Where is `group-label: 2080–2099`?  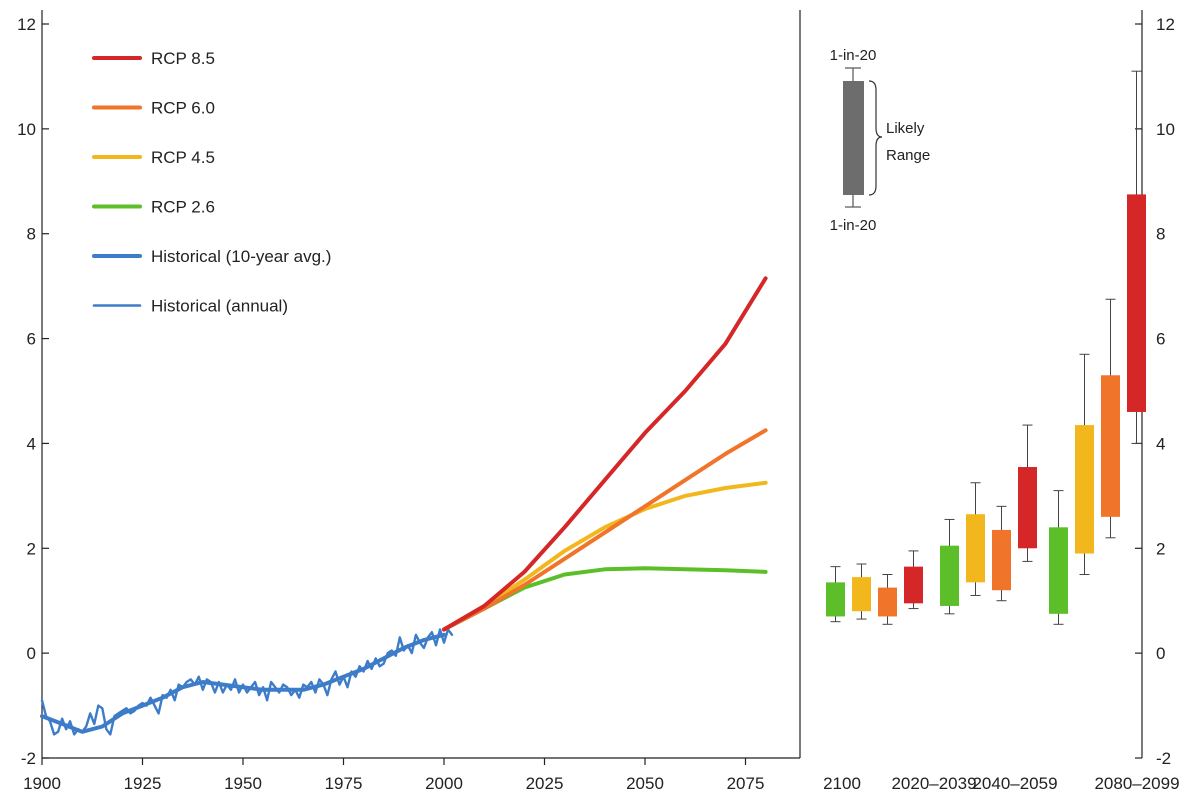
group-label: 2080–2099 is located at coordinates (1136, 783).